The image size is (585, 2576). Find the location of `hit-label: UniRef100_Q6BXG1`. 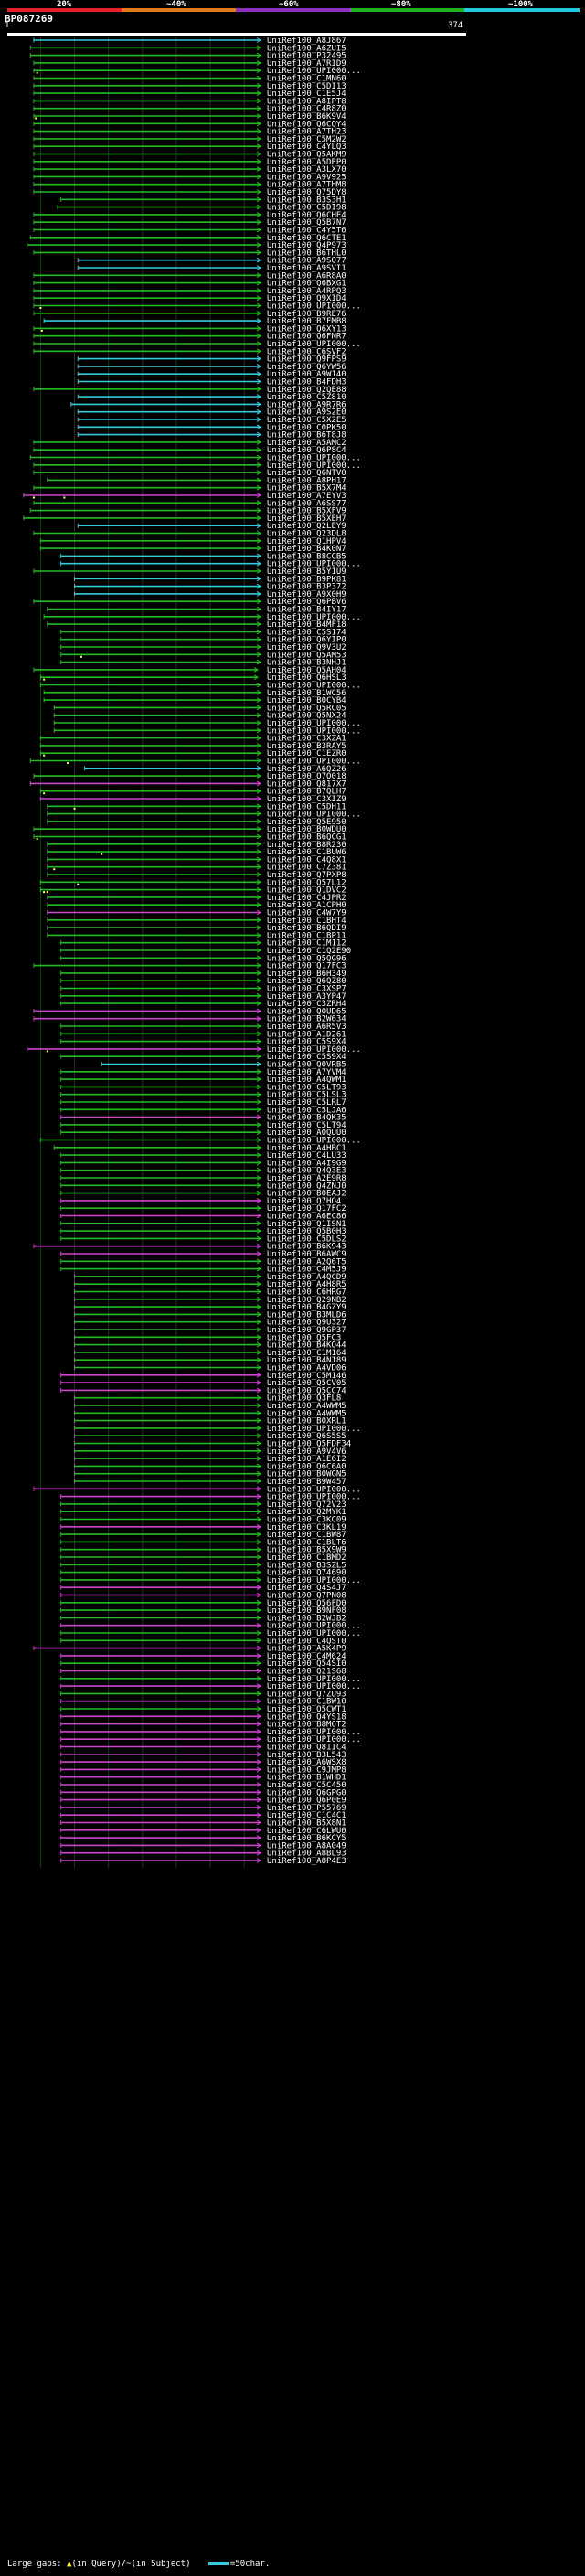

hit-label: UniRef100_Q6BXG1 is located at coordinates (307, 284).